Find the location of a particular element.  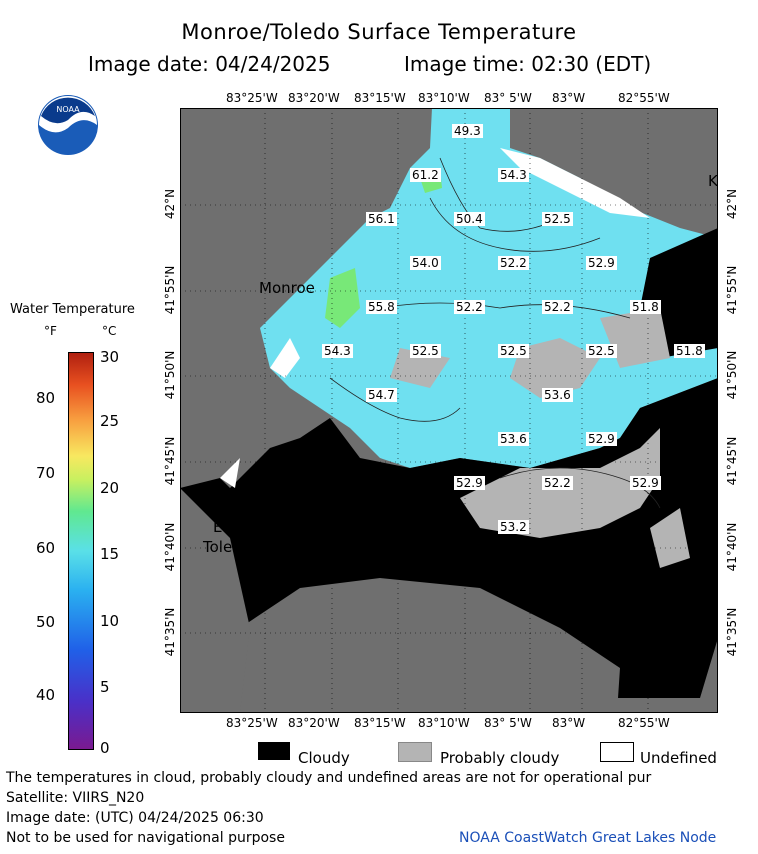

svg-text: NOAA is located at coordinates (68, 109).